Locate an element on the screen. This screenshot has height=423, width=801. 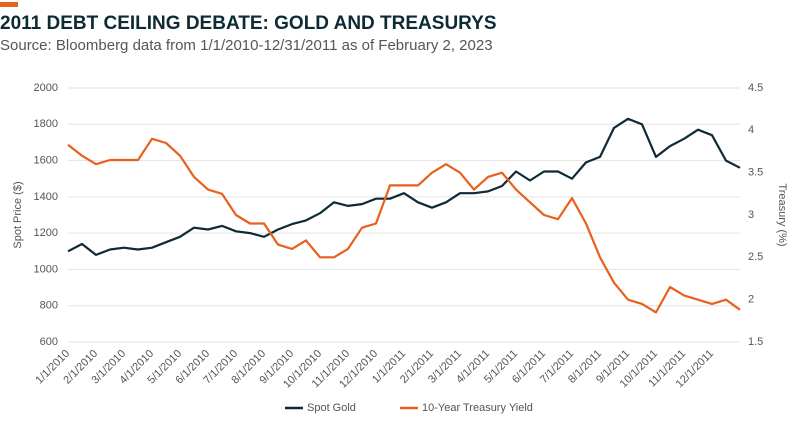
y-tick-label: 1200 is located at coordinates (46, 233).